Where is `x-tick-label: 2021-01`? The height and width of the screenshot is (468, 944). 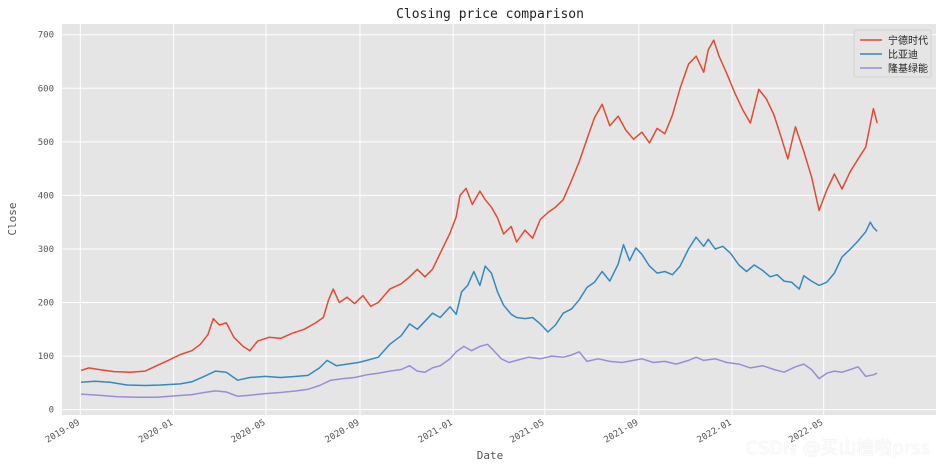 x-tick-label: 2021-01 is located at coordinates (436, 432).